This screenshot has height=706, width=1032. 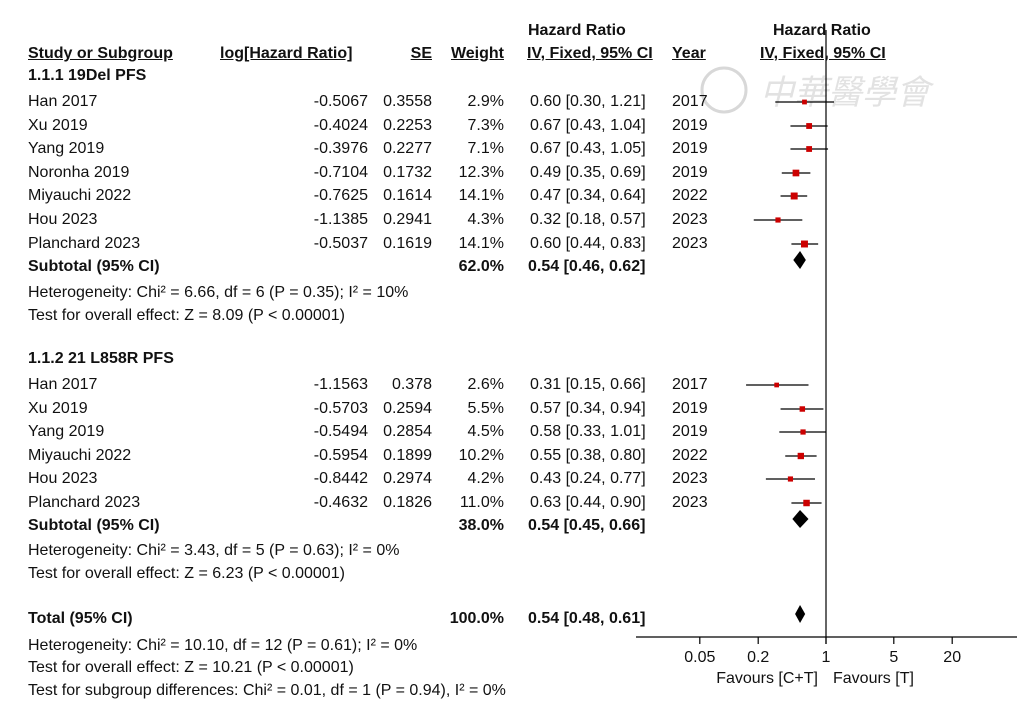 I want to click on subtotal-hr-ci: 0.54 [0.45, 0.66], so click(x=587, y=525).